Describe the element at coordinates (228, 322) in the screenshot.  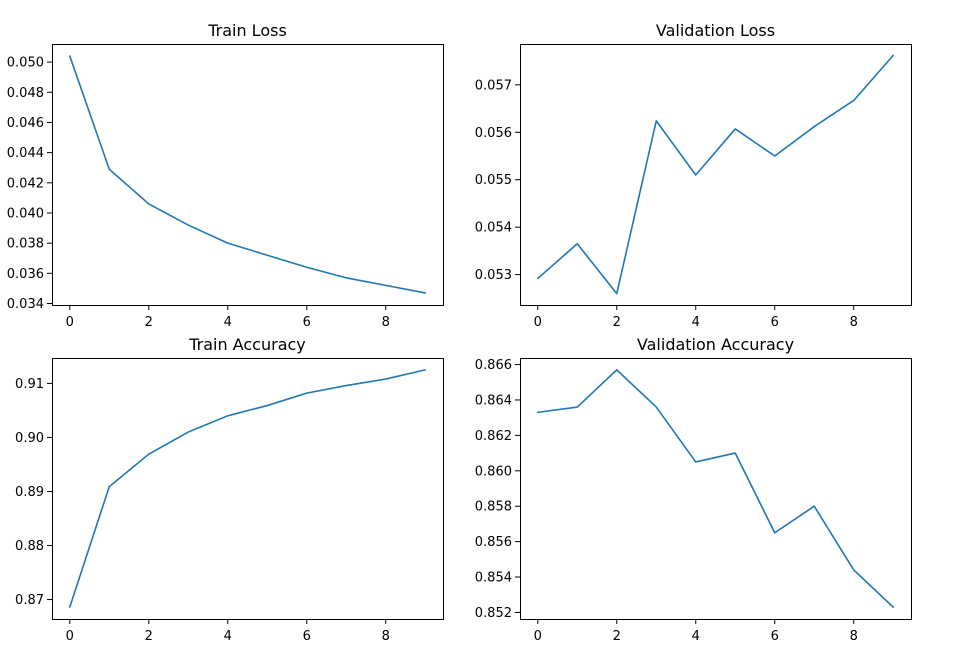
I see `train-loss-x-tick-label: 4` at that location.